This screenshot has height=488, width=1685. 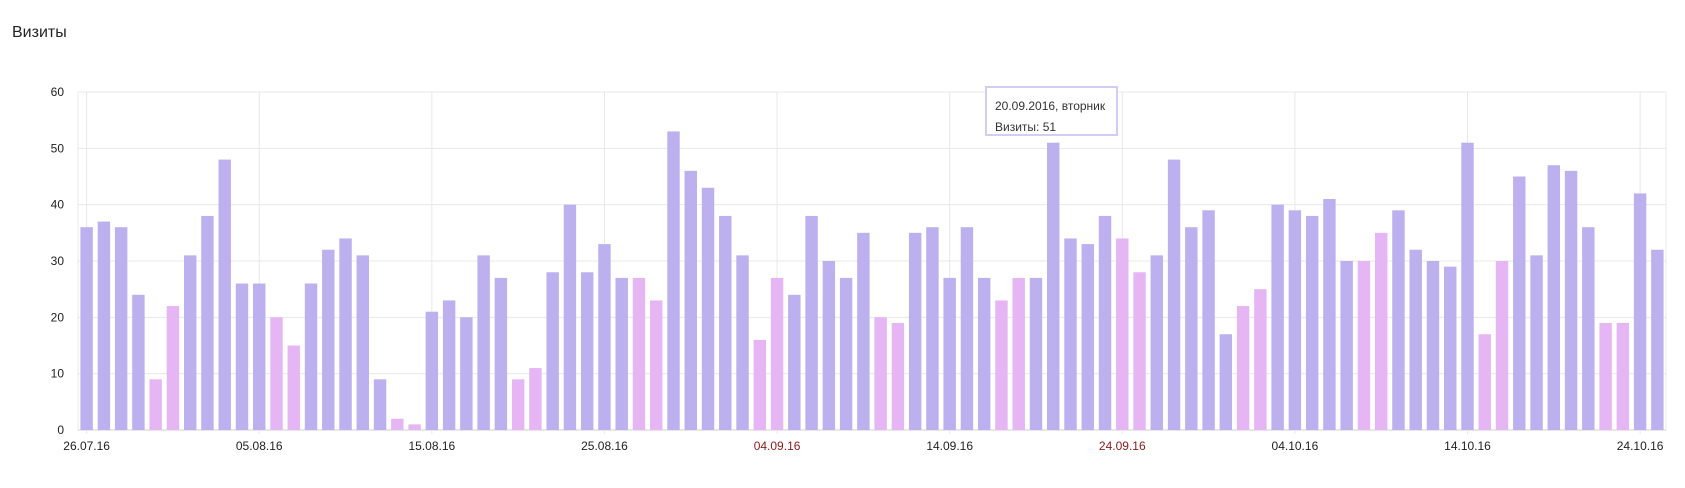 What do you see at coordinates (1640, 446) in the screenshot?
I see `x-tick-label: 24.10.16` at bounding box center [1640, 446].